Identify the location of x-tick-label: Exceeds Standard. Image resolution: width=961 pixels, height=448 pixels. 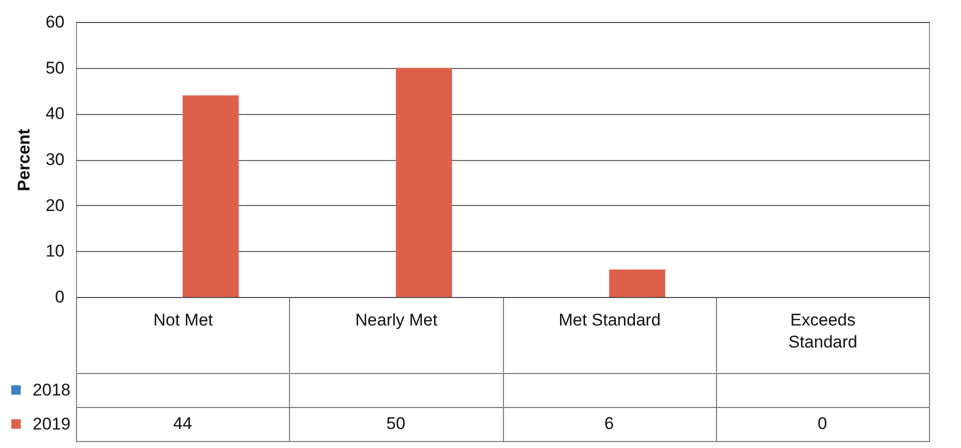
(823, 331).